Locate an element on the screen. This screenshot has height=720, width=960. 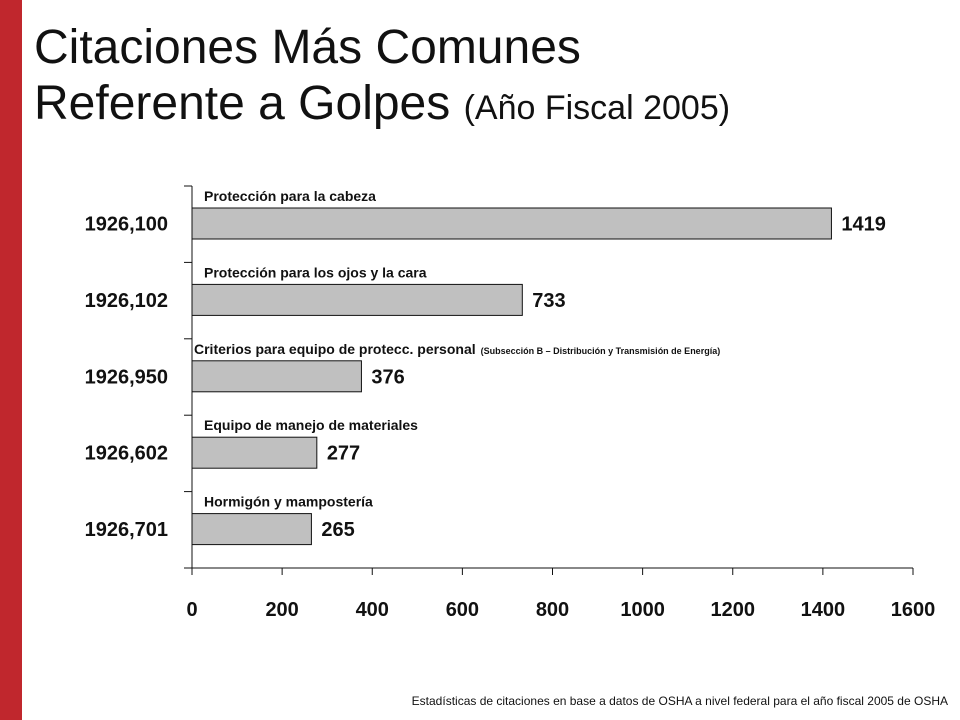
description-label: Equipo de manejo de materiales is located at coordinates (311, 425).